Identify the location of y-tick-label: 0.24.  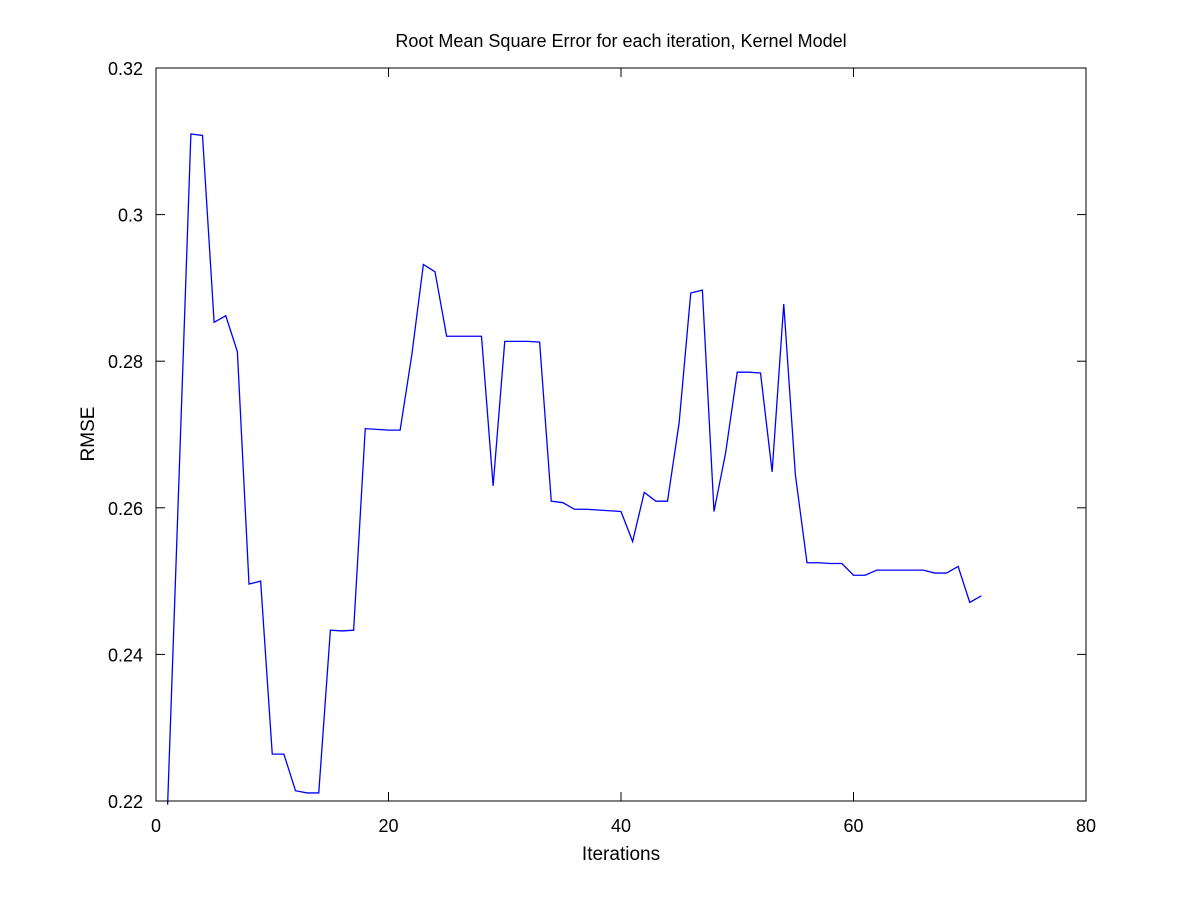
(125, 655).